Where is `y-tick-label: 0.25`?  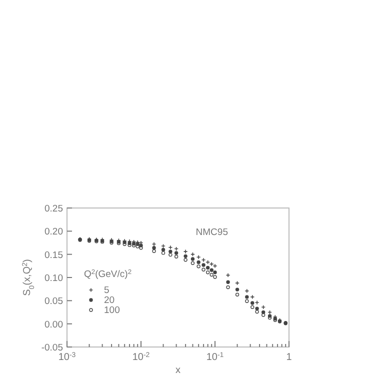 y-tick-label: 0.25 is located at coordinates (53, 209).